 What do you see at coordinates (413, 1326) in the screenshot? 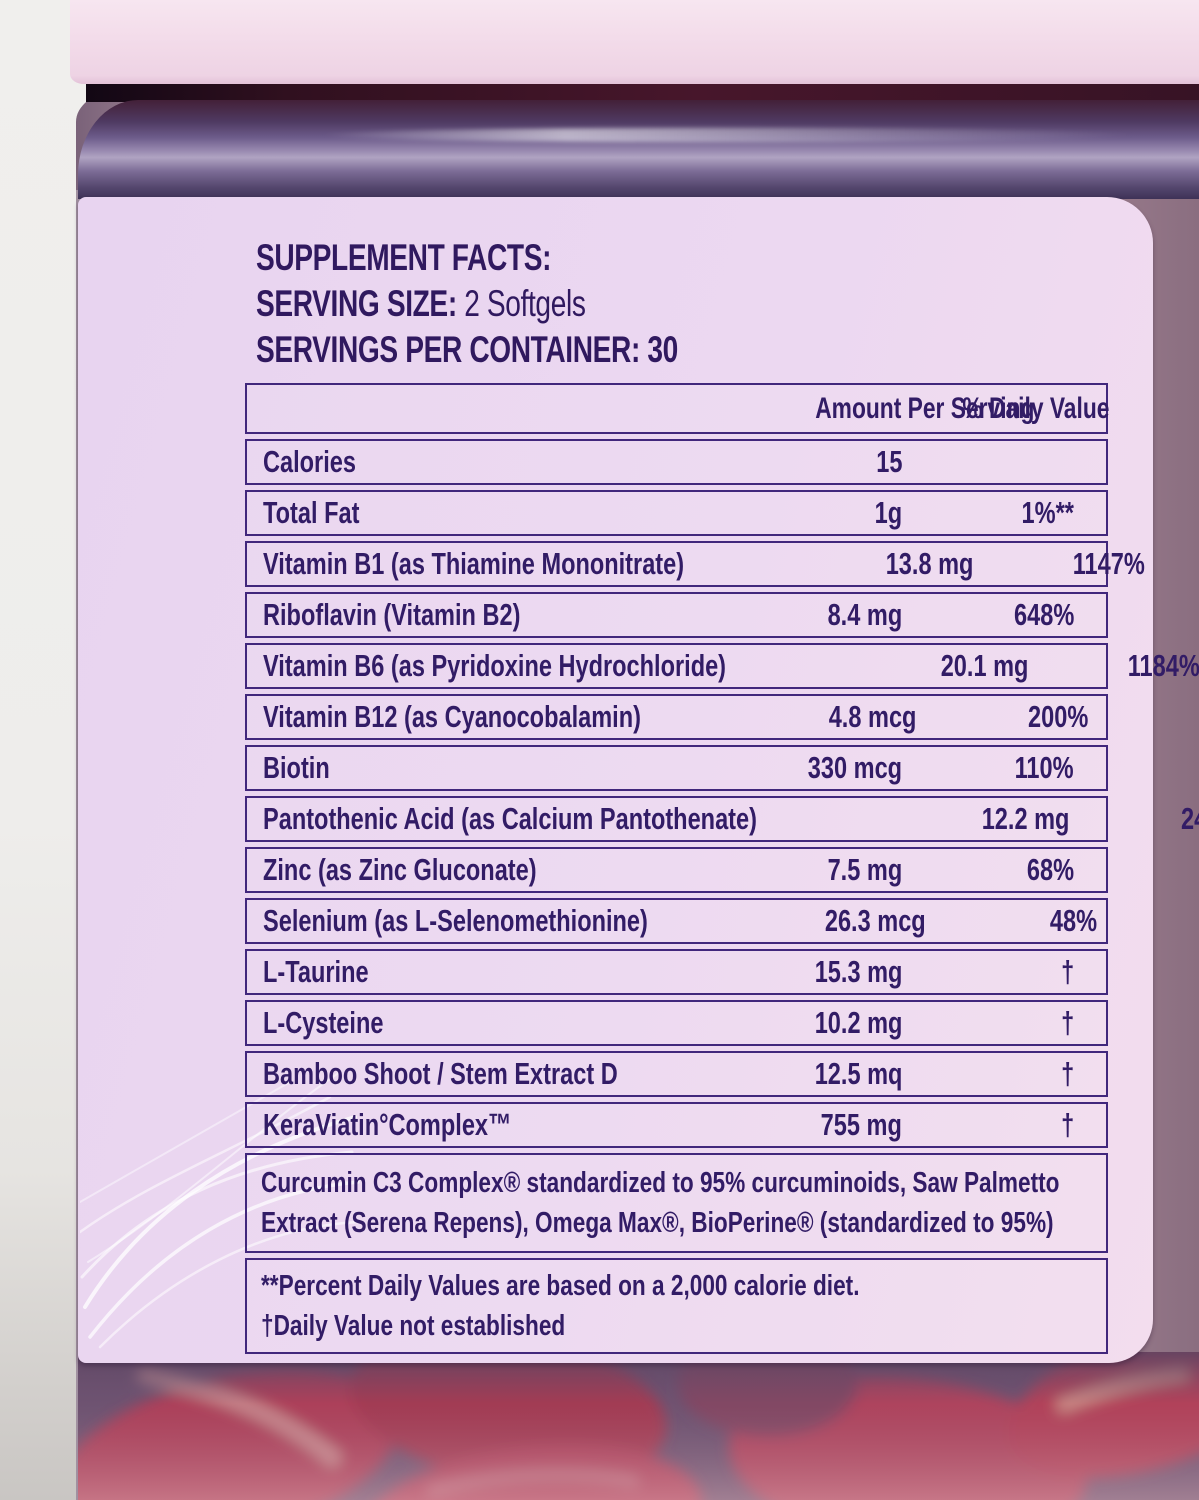
I see `footnote-dagger: †Daily Value not established` at bounding box center [413, 1326].